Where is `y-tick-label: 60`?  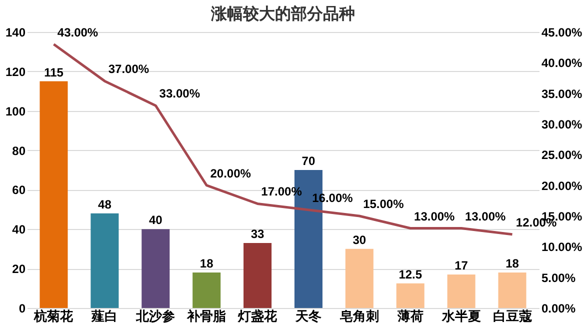
y-tick-label: 60 is located at coordinates (19, 190).